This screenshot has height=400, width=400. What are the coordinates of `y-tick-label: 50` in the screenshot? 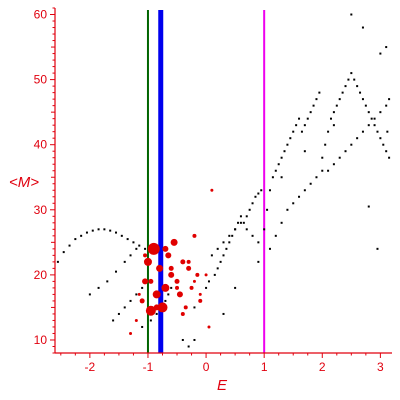 It's located at (41, 80).